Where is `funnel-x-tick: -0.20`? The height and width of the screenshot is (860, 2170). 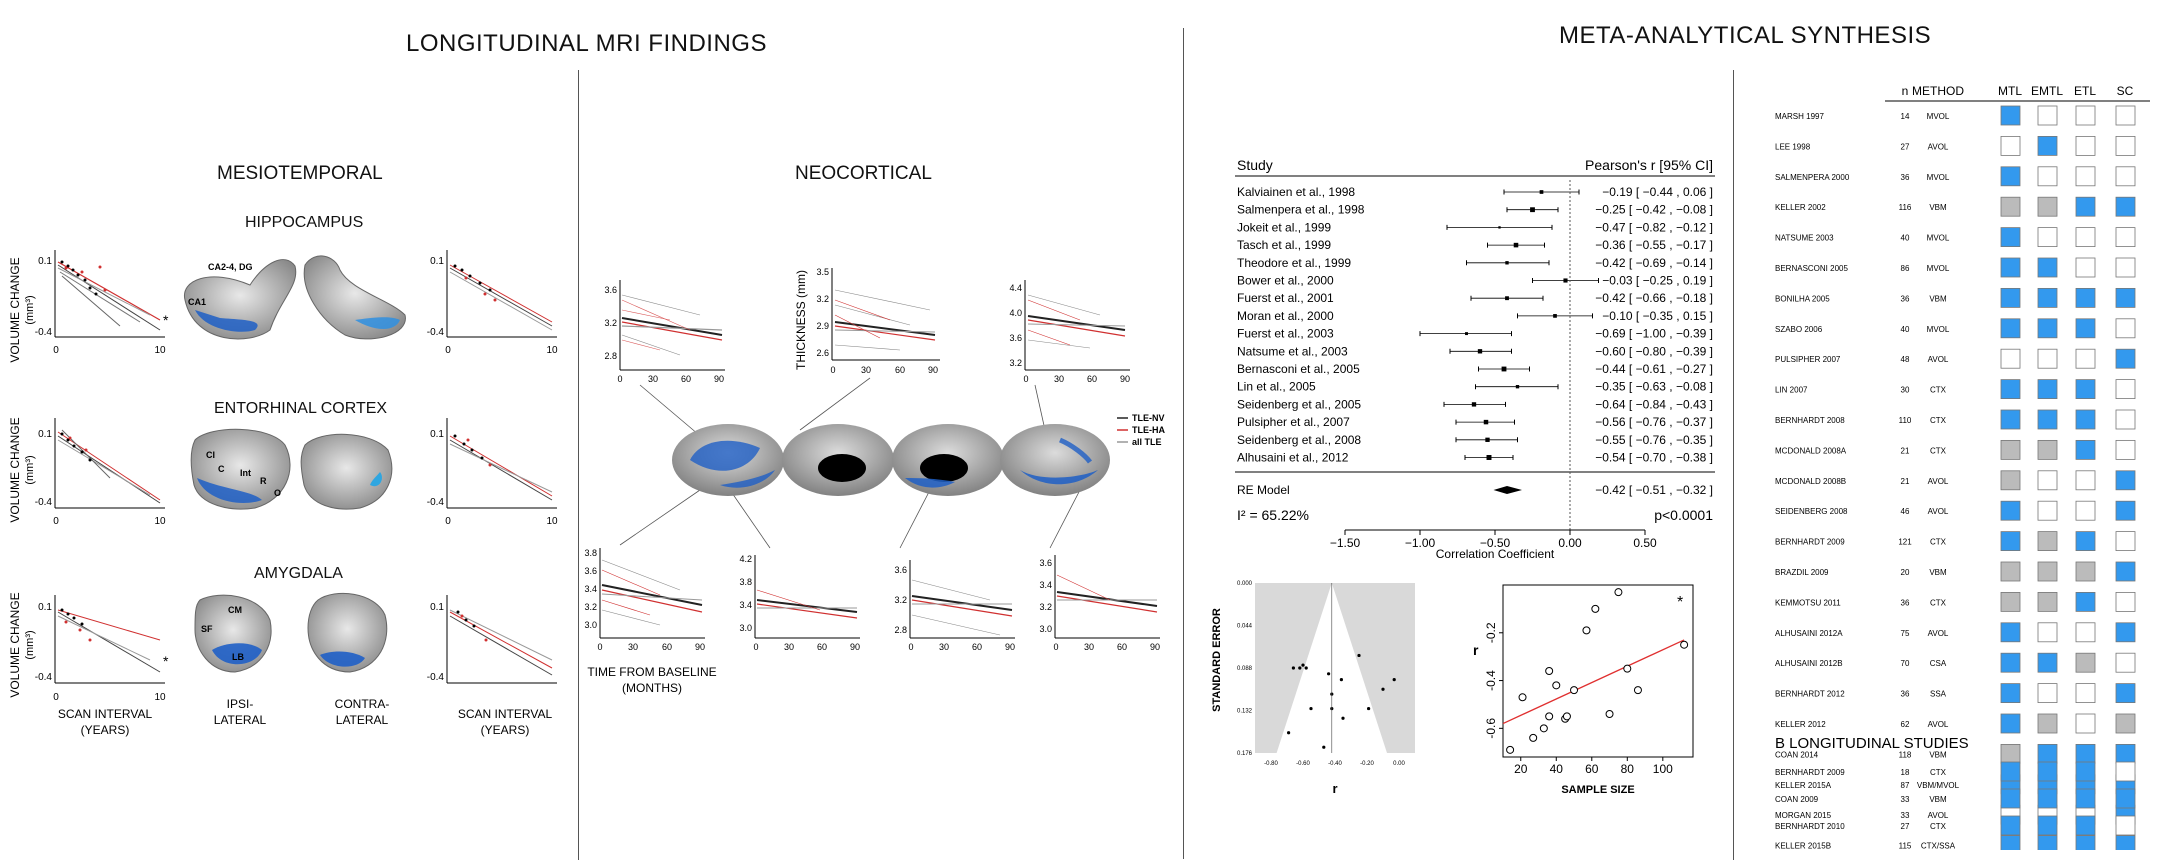 funnel-x-tick: -0.20 is located at coordinates (1367, 764).